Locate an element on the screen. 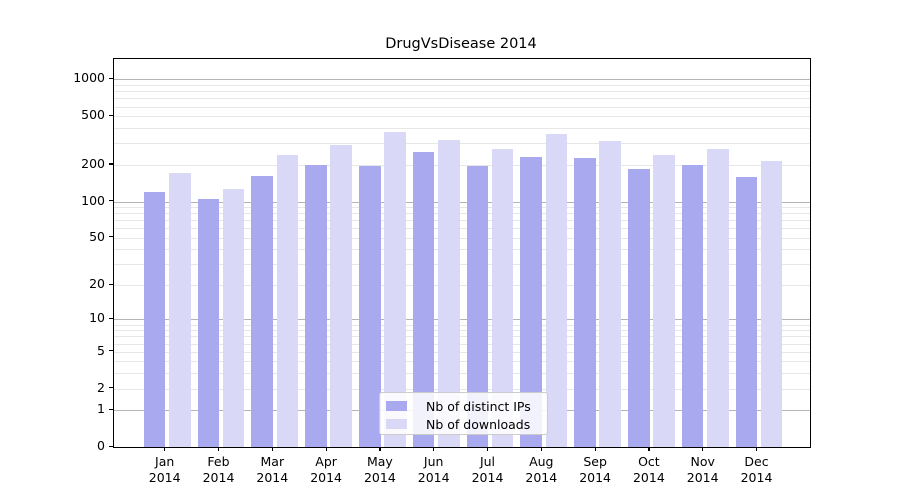 The width and height of the screenshot is (900, 500). bar-jun-distinct-ips is located at coordinates (423, 299).